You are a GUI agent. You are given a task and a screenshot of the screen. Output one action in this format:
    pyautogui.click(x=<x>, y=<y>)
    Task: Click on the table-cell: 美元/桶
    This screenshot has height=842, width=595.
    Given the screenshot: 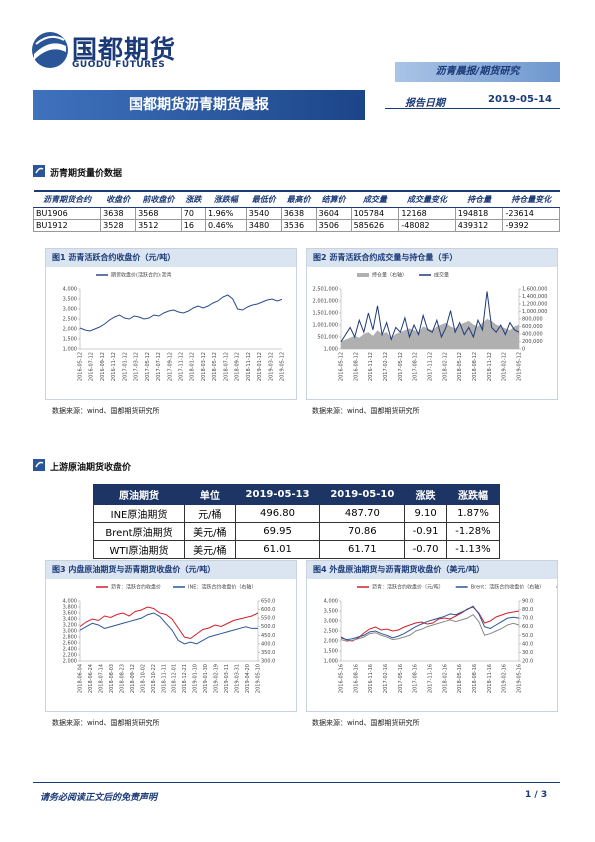 What is the action you would take?
    pyautogui.click(x=210, y=531)
    